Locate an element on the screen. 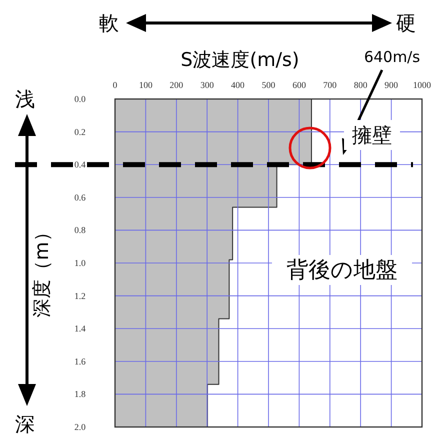 This screenshot has height=436, width=433. y-tick-label: 1.6 is located at coordinates (80, 361).